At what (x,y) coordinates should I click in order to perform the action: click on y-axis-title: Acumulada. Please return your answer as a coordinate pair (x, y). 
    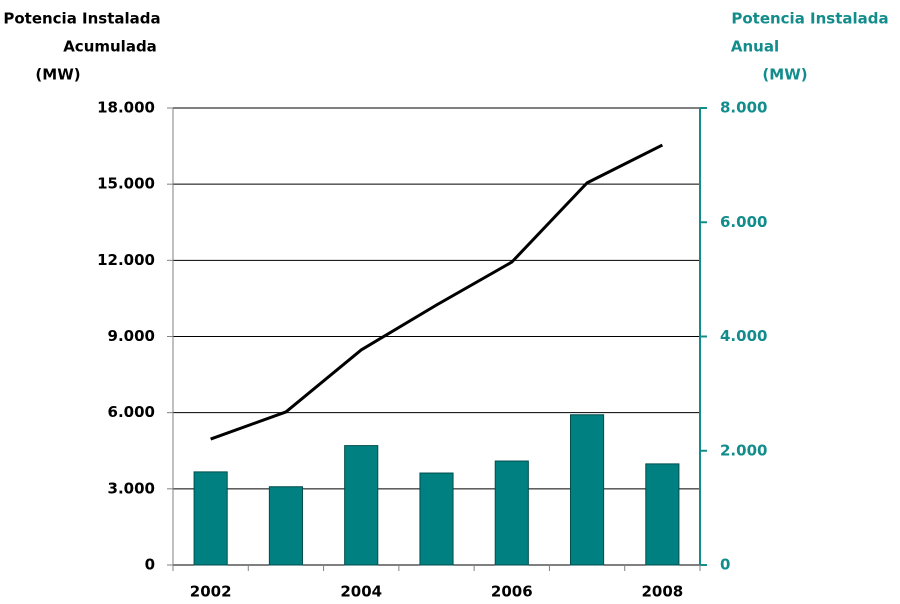
    Looking at the image, I should click on (110, 47).